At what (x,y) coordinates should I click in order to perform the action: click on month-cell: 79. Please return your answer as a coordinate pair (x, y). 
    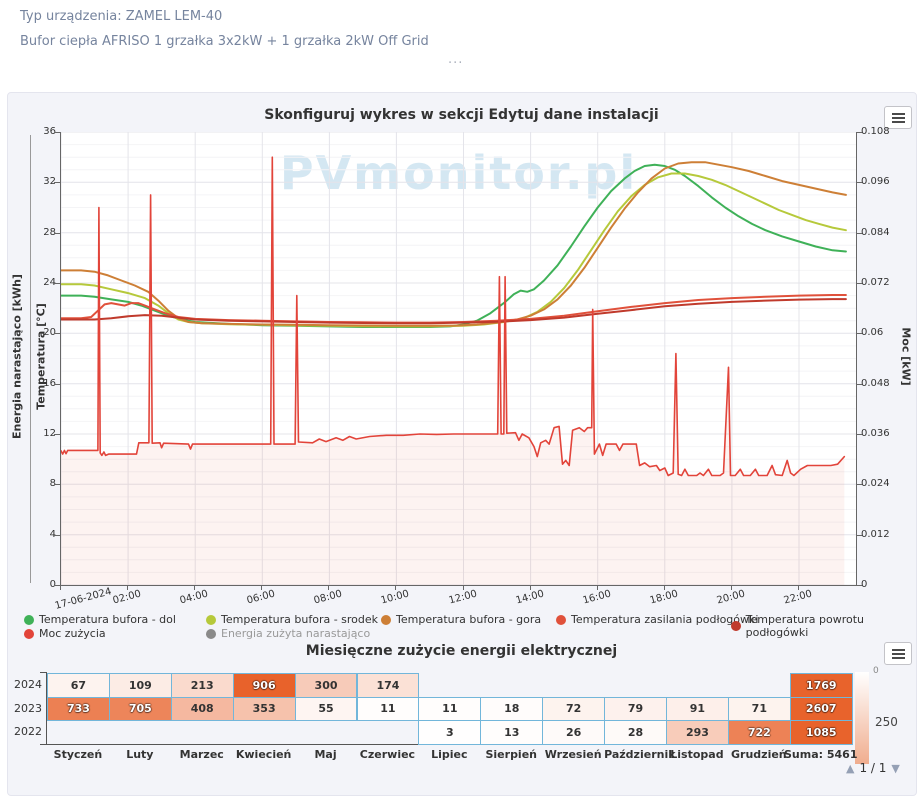
    Looking at the image, I should click on (635, 708).